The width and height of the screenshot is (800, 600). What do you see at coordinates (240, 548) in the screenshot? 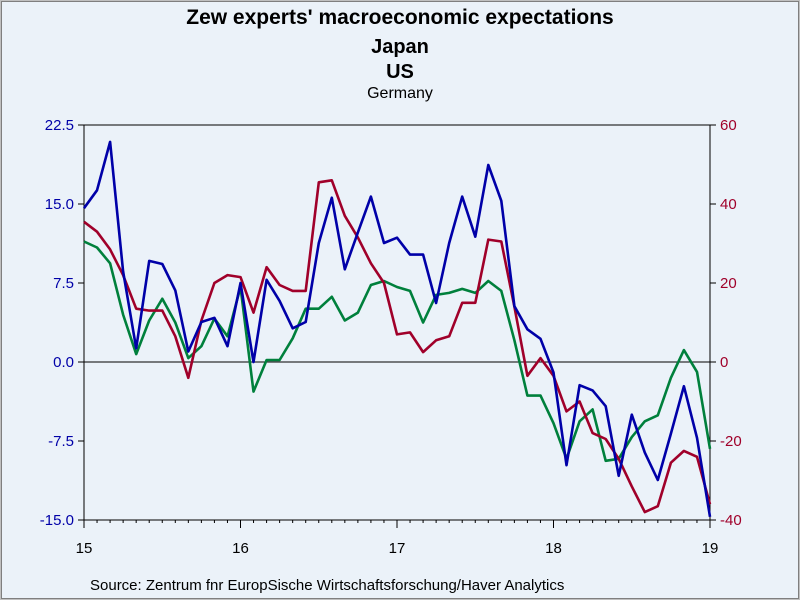
I see `x-axis-tick-label: 16` at bounding box center [240, 548].